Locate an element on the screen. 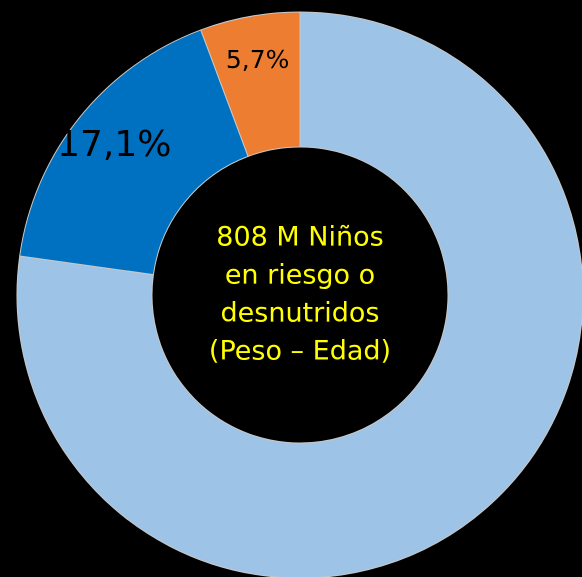 The image size is (582, 577). value-label: 17,1% is located at coordinates (114, 144).